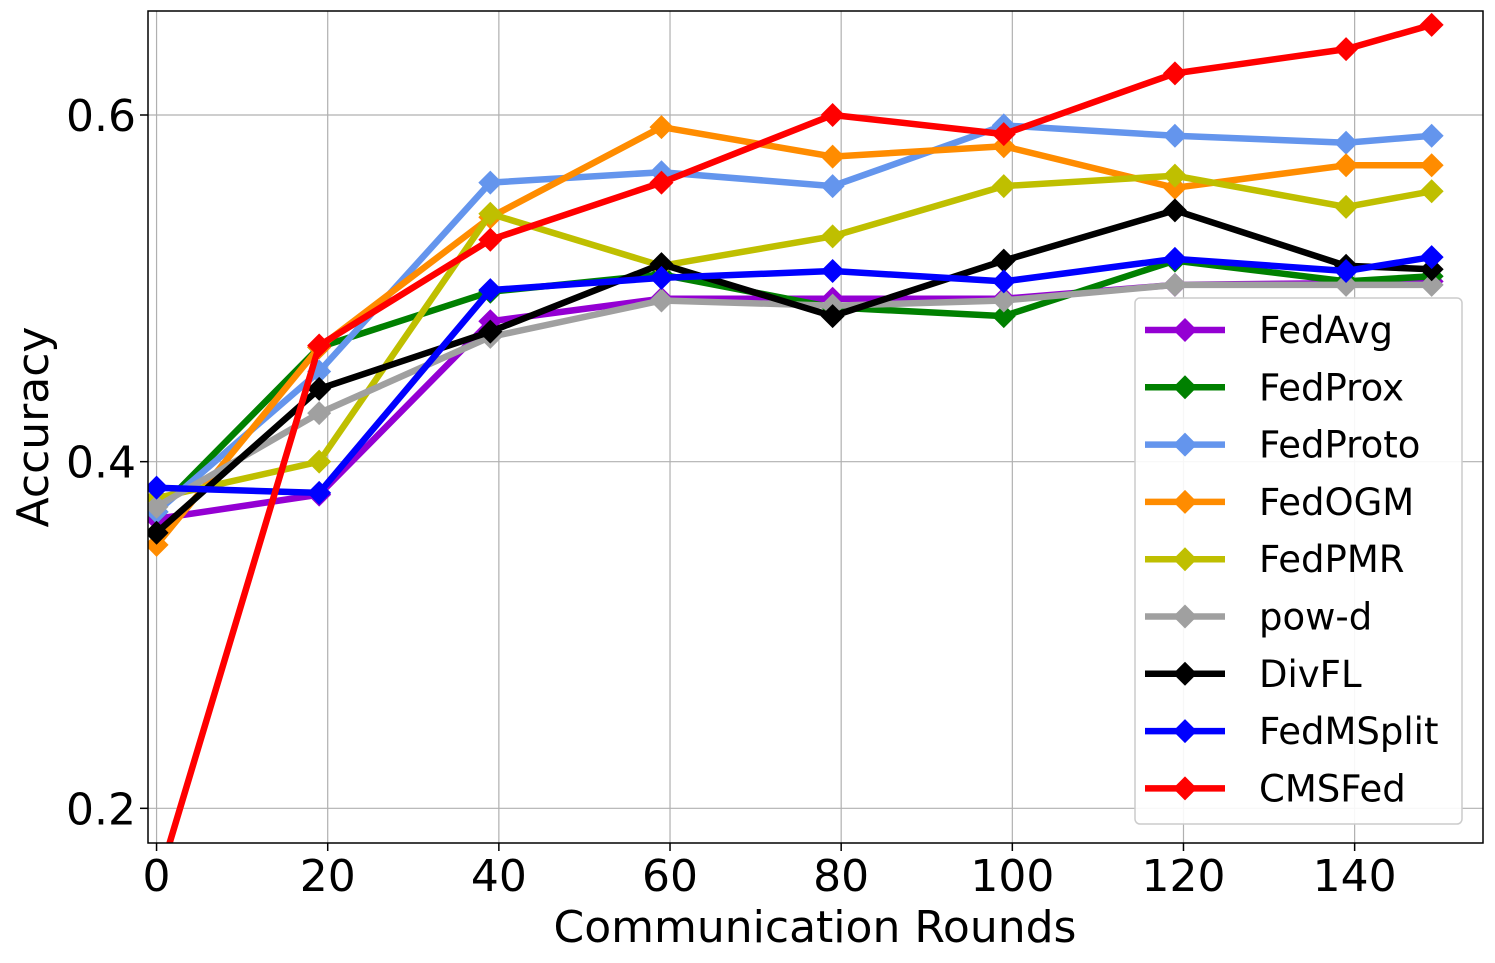 The height and width of the screenshot is (963, 1495). I want to click on y-tick-label: 0.6, so click(101, 116).